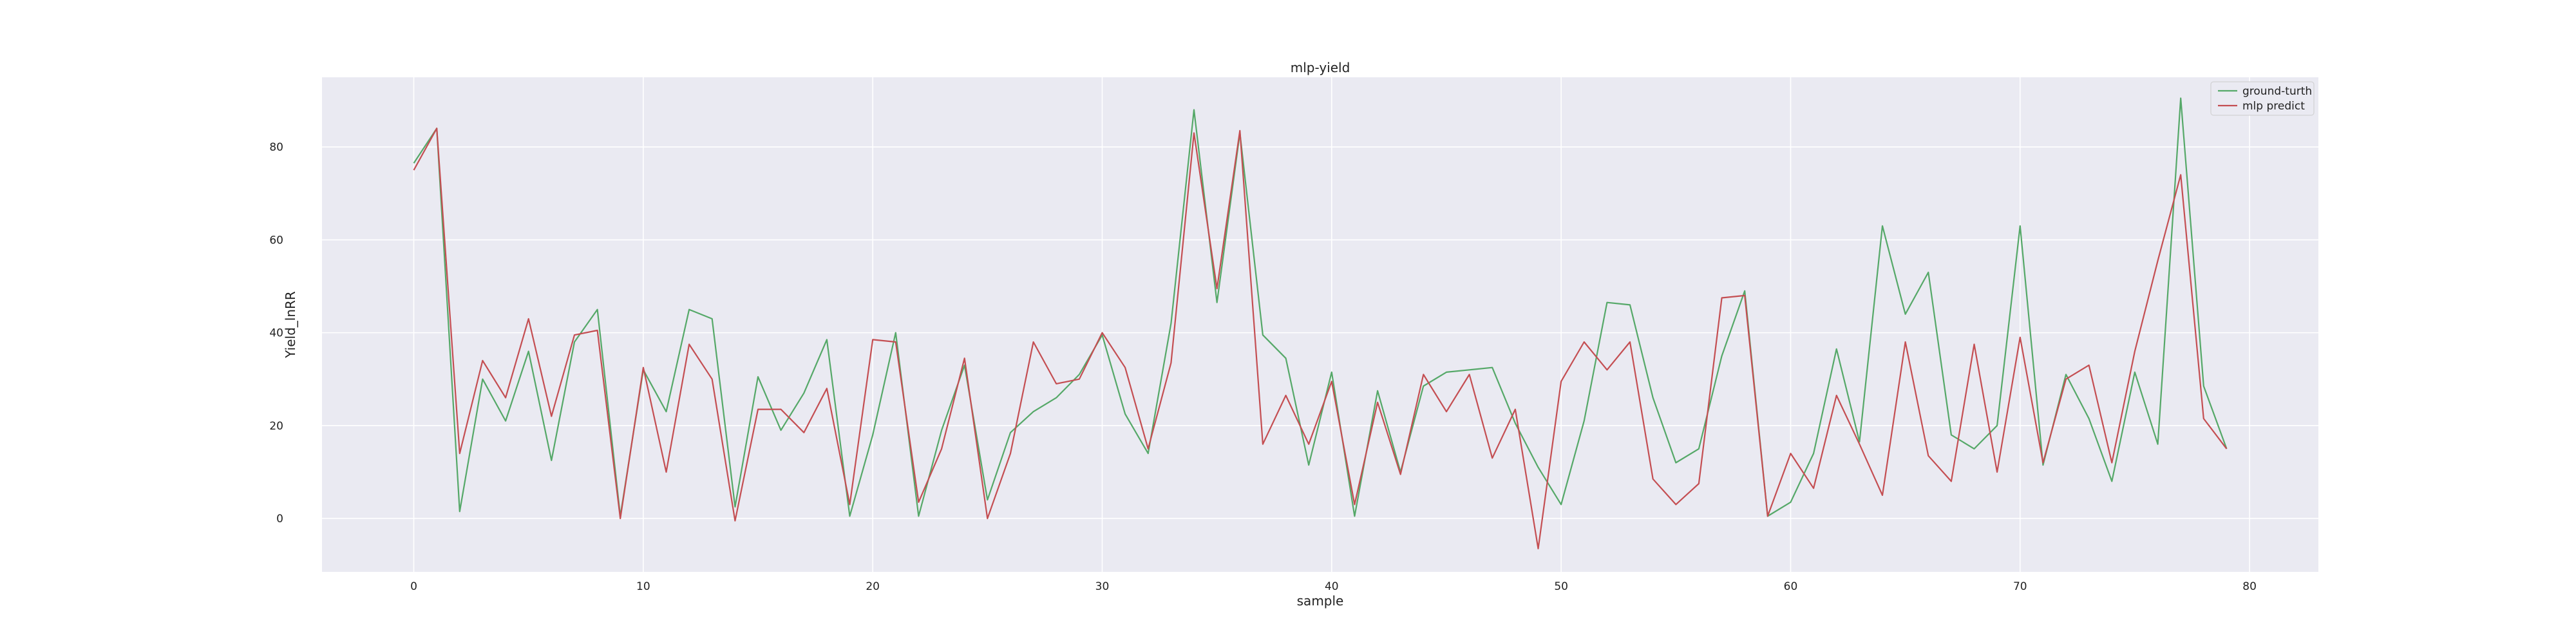  What do you see at coordinates (2273, 107) in the screenshot?
I see `legend-label-mlp-predict: mlp predict` at bounding box center [2273, 107].